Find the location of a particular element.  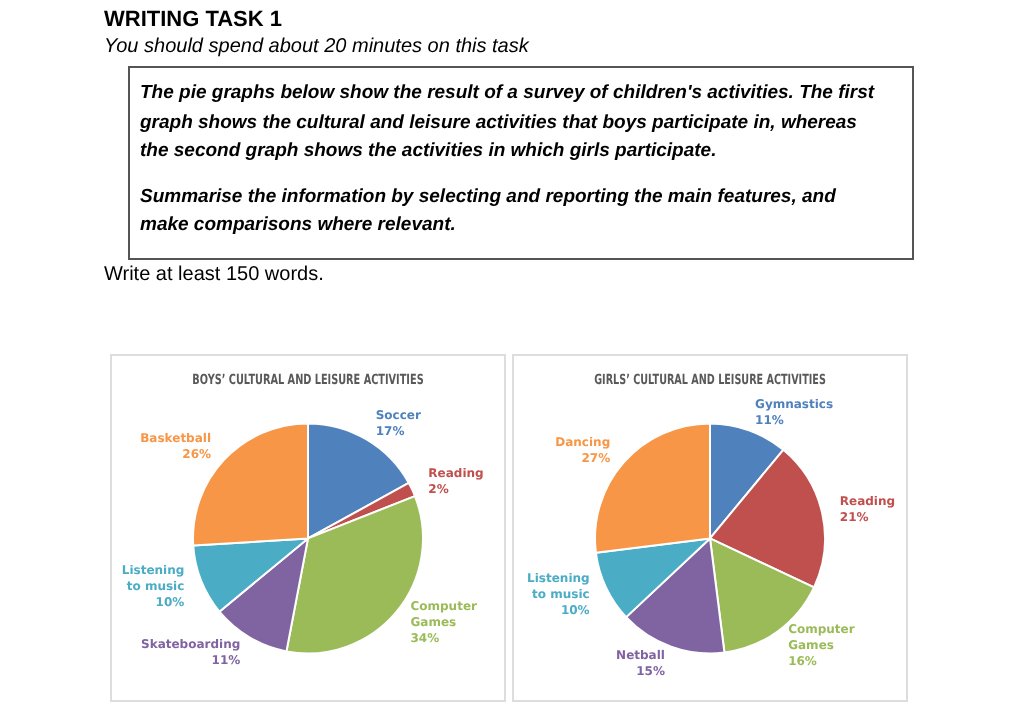

text: You should spend about 20 minutes on this task is located at coordinates (317, 48).